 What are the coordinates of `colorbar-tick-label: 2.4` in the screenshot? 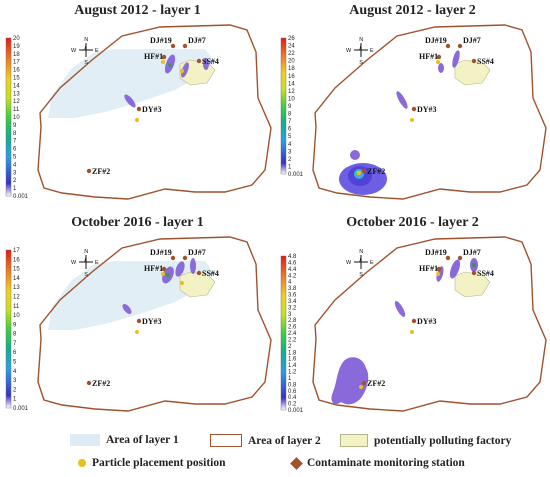 It's located at (292, 334).